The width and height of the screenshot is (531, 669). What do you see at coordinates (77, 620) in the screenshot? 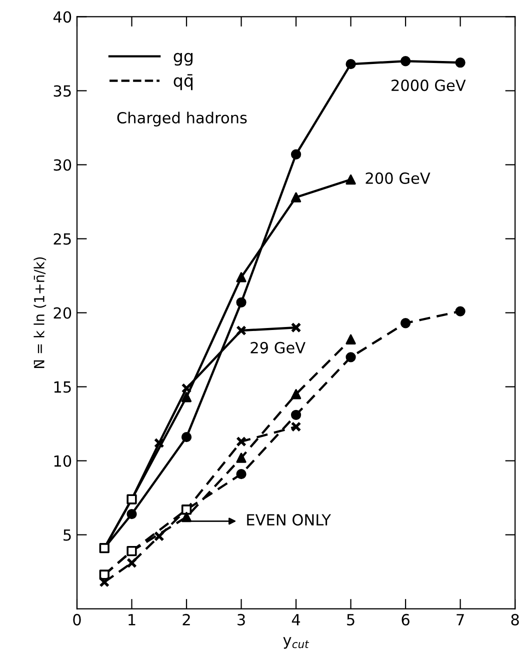
I see `x-tick-label: 0` at bounding box center [77, 620].